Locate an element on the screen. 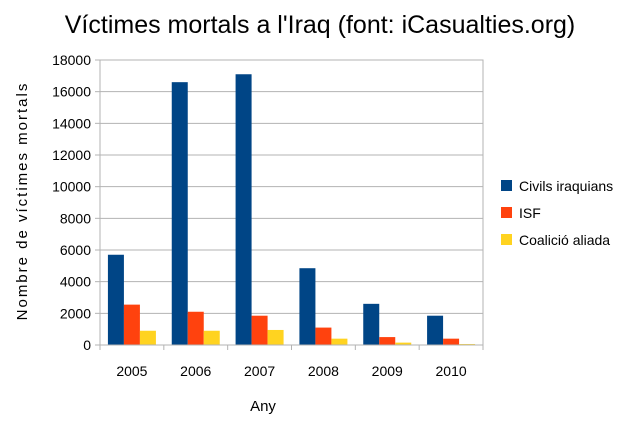 Image resolution: width=640 pixels, height=433 pixels. x-tick-label: 2010 is located at coordinates (451, 371).